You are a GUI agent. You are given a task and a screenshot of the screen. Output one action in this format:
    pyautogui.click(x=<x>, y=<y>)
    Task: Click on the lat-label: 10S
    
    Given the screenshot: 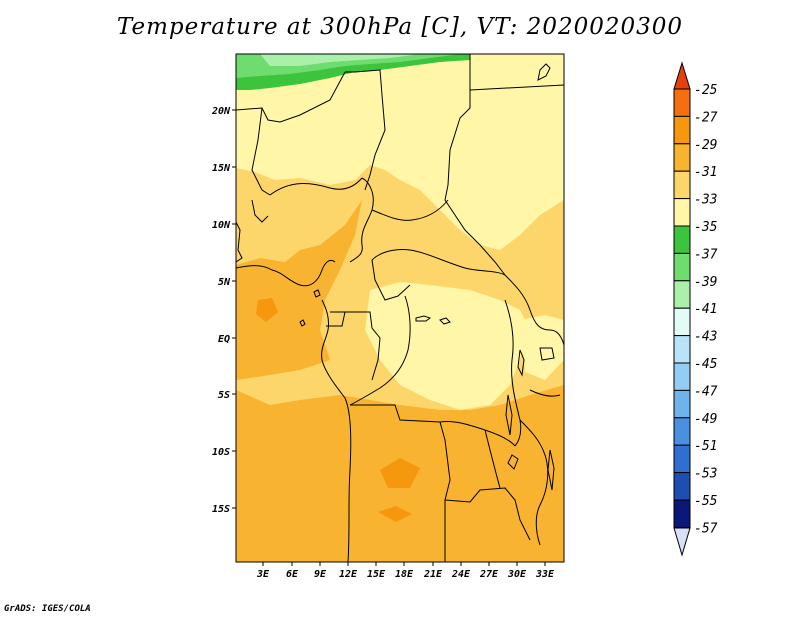 What is the action you would take?
    pyautogui.click(x=221, y=452)
    